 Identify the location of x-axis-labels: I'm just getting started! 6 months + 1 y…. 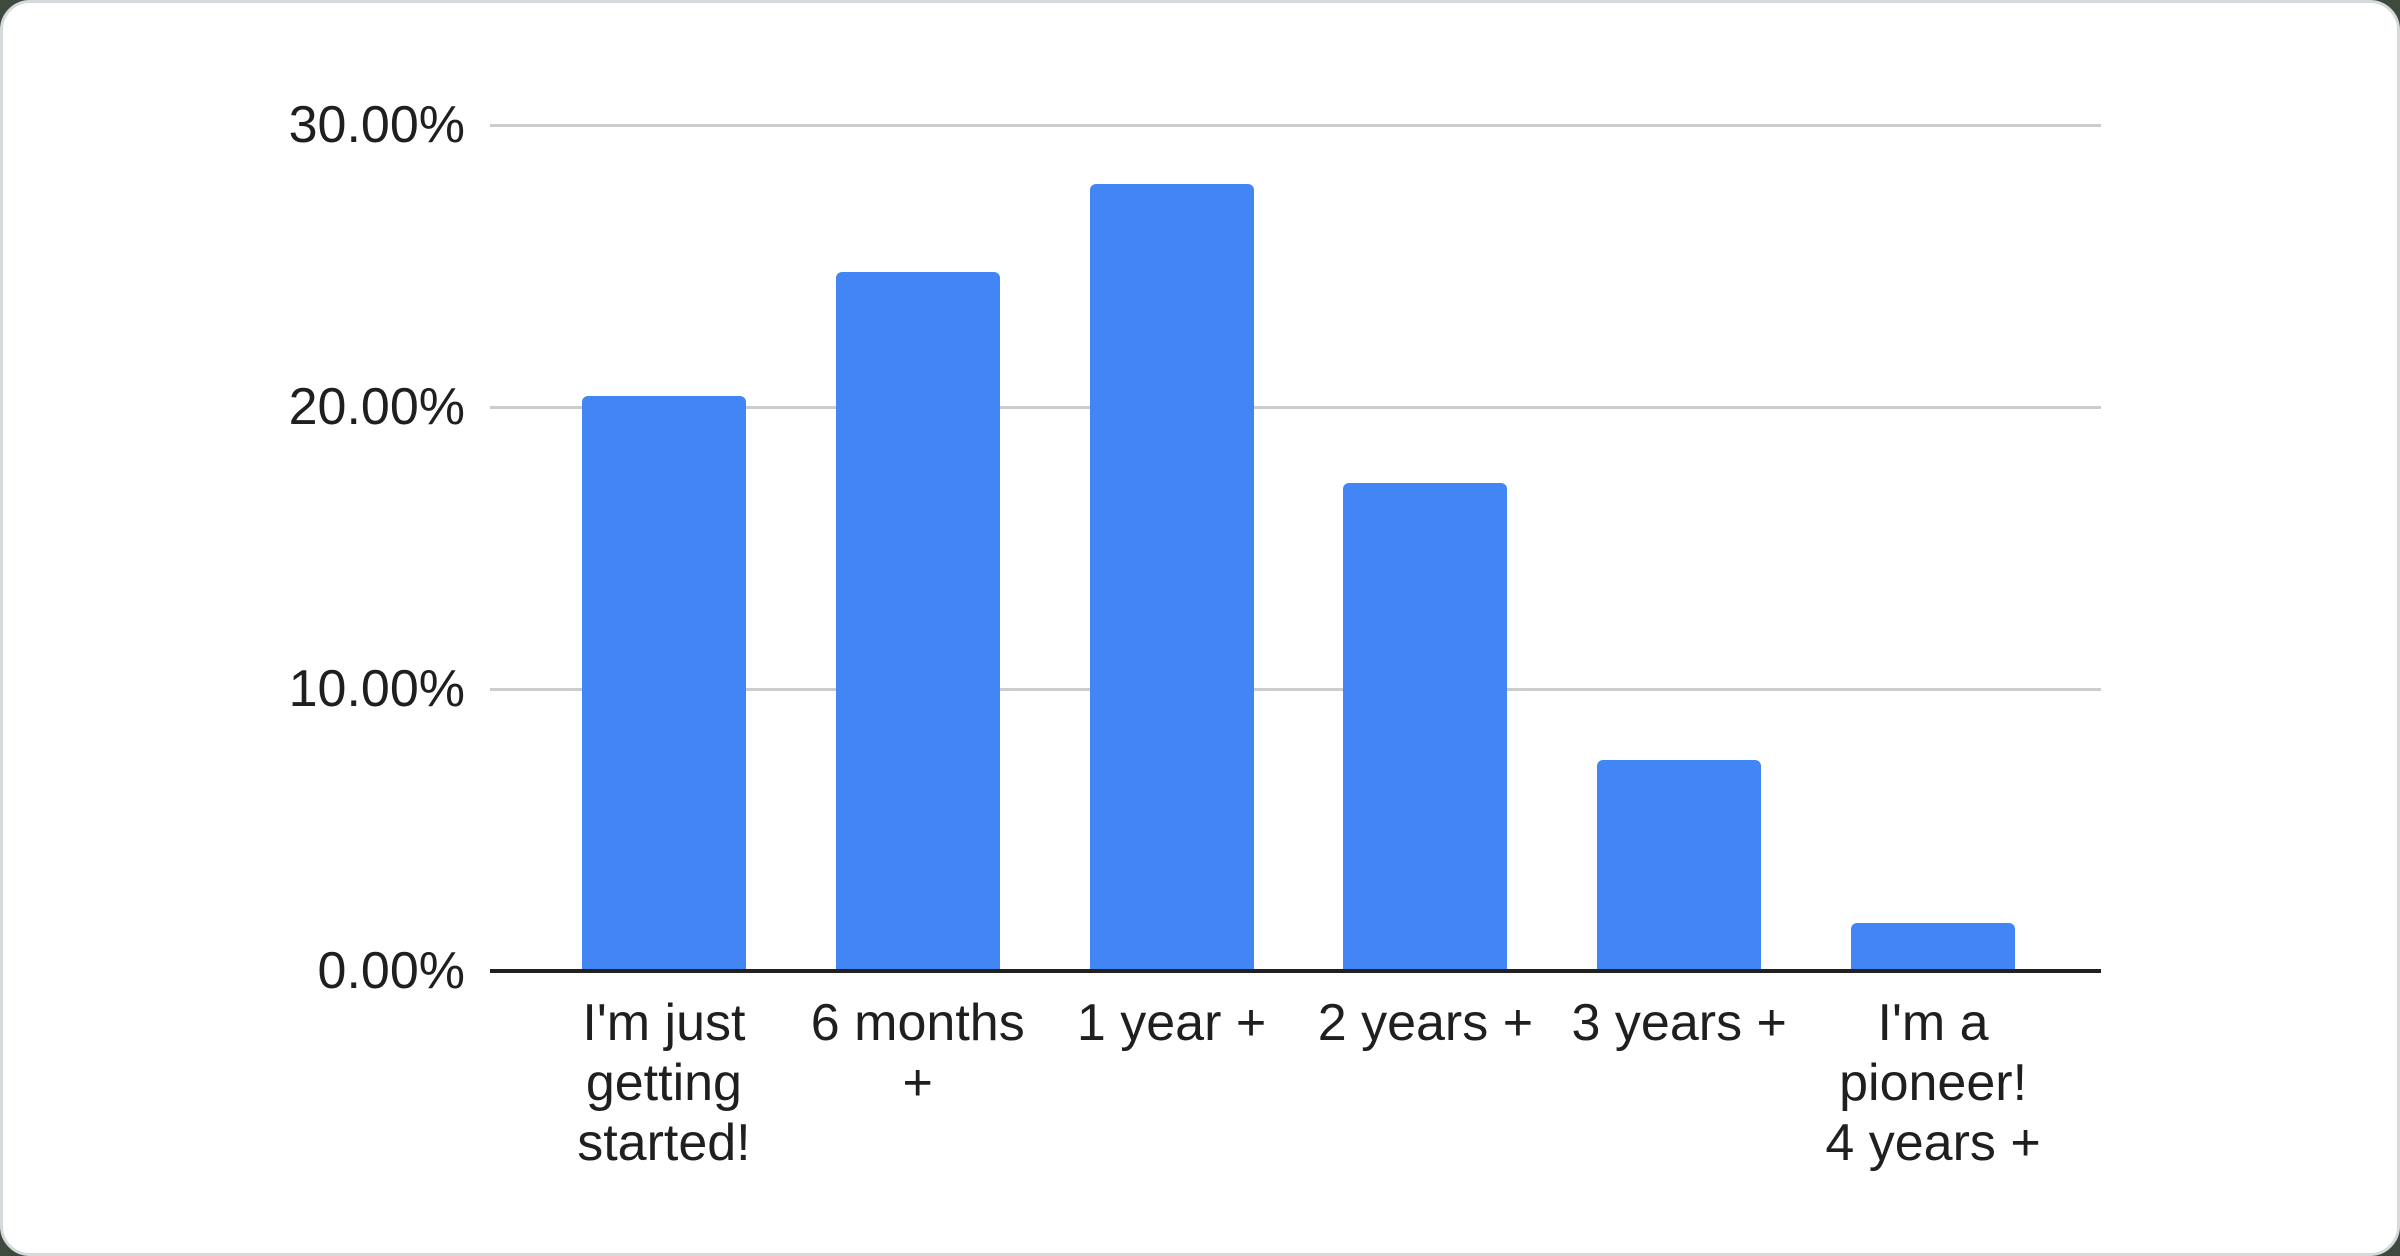
(1298, 1083).